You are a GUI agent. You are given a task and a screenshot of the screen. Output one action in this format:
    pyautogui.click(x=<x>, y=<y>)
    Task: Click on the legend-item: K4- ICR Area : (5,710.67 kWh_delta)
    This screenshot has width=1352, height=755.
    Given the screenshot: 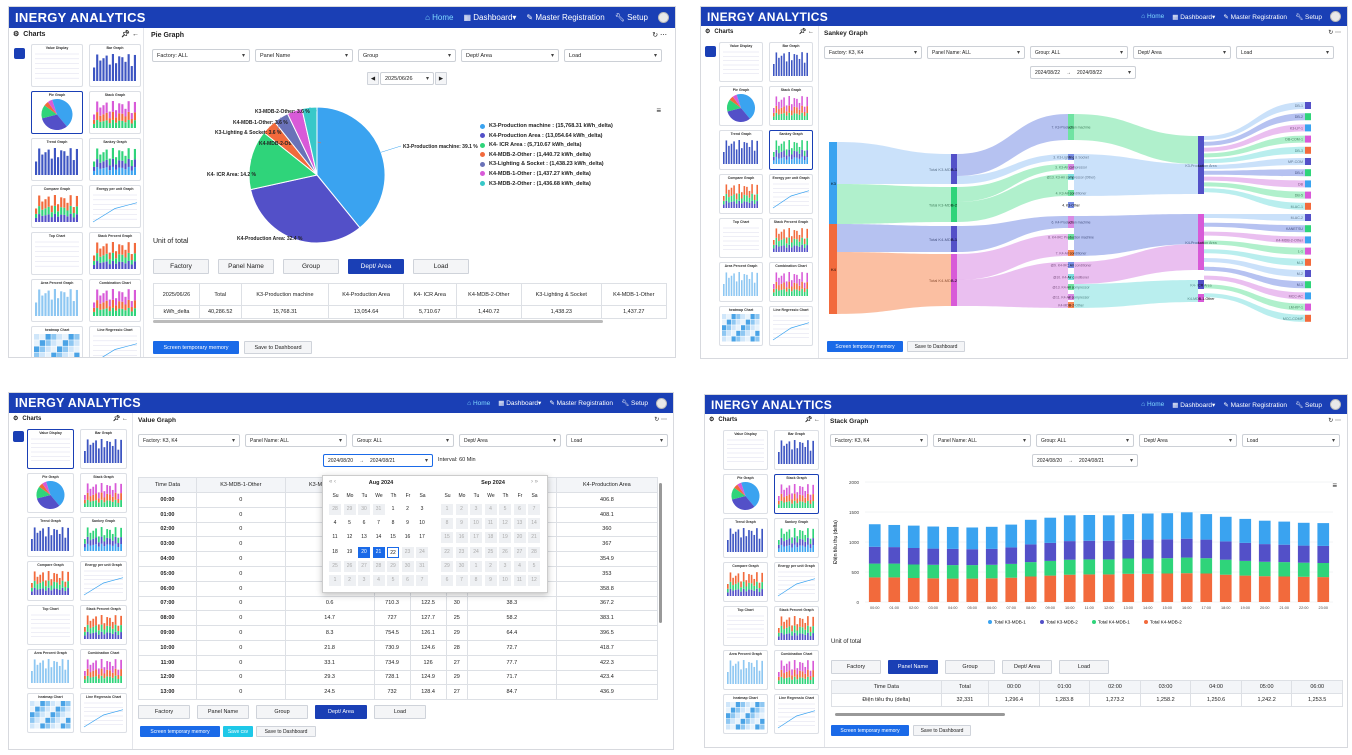 What is the action you would take?
    pyautogui.click(x=546, y=145)
    